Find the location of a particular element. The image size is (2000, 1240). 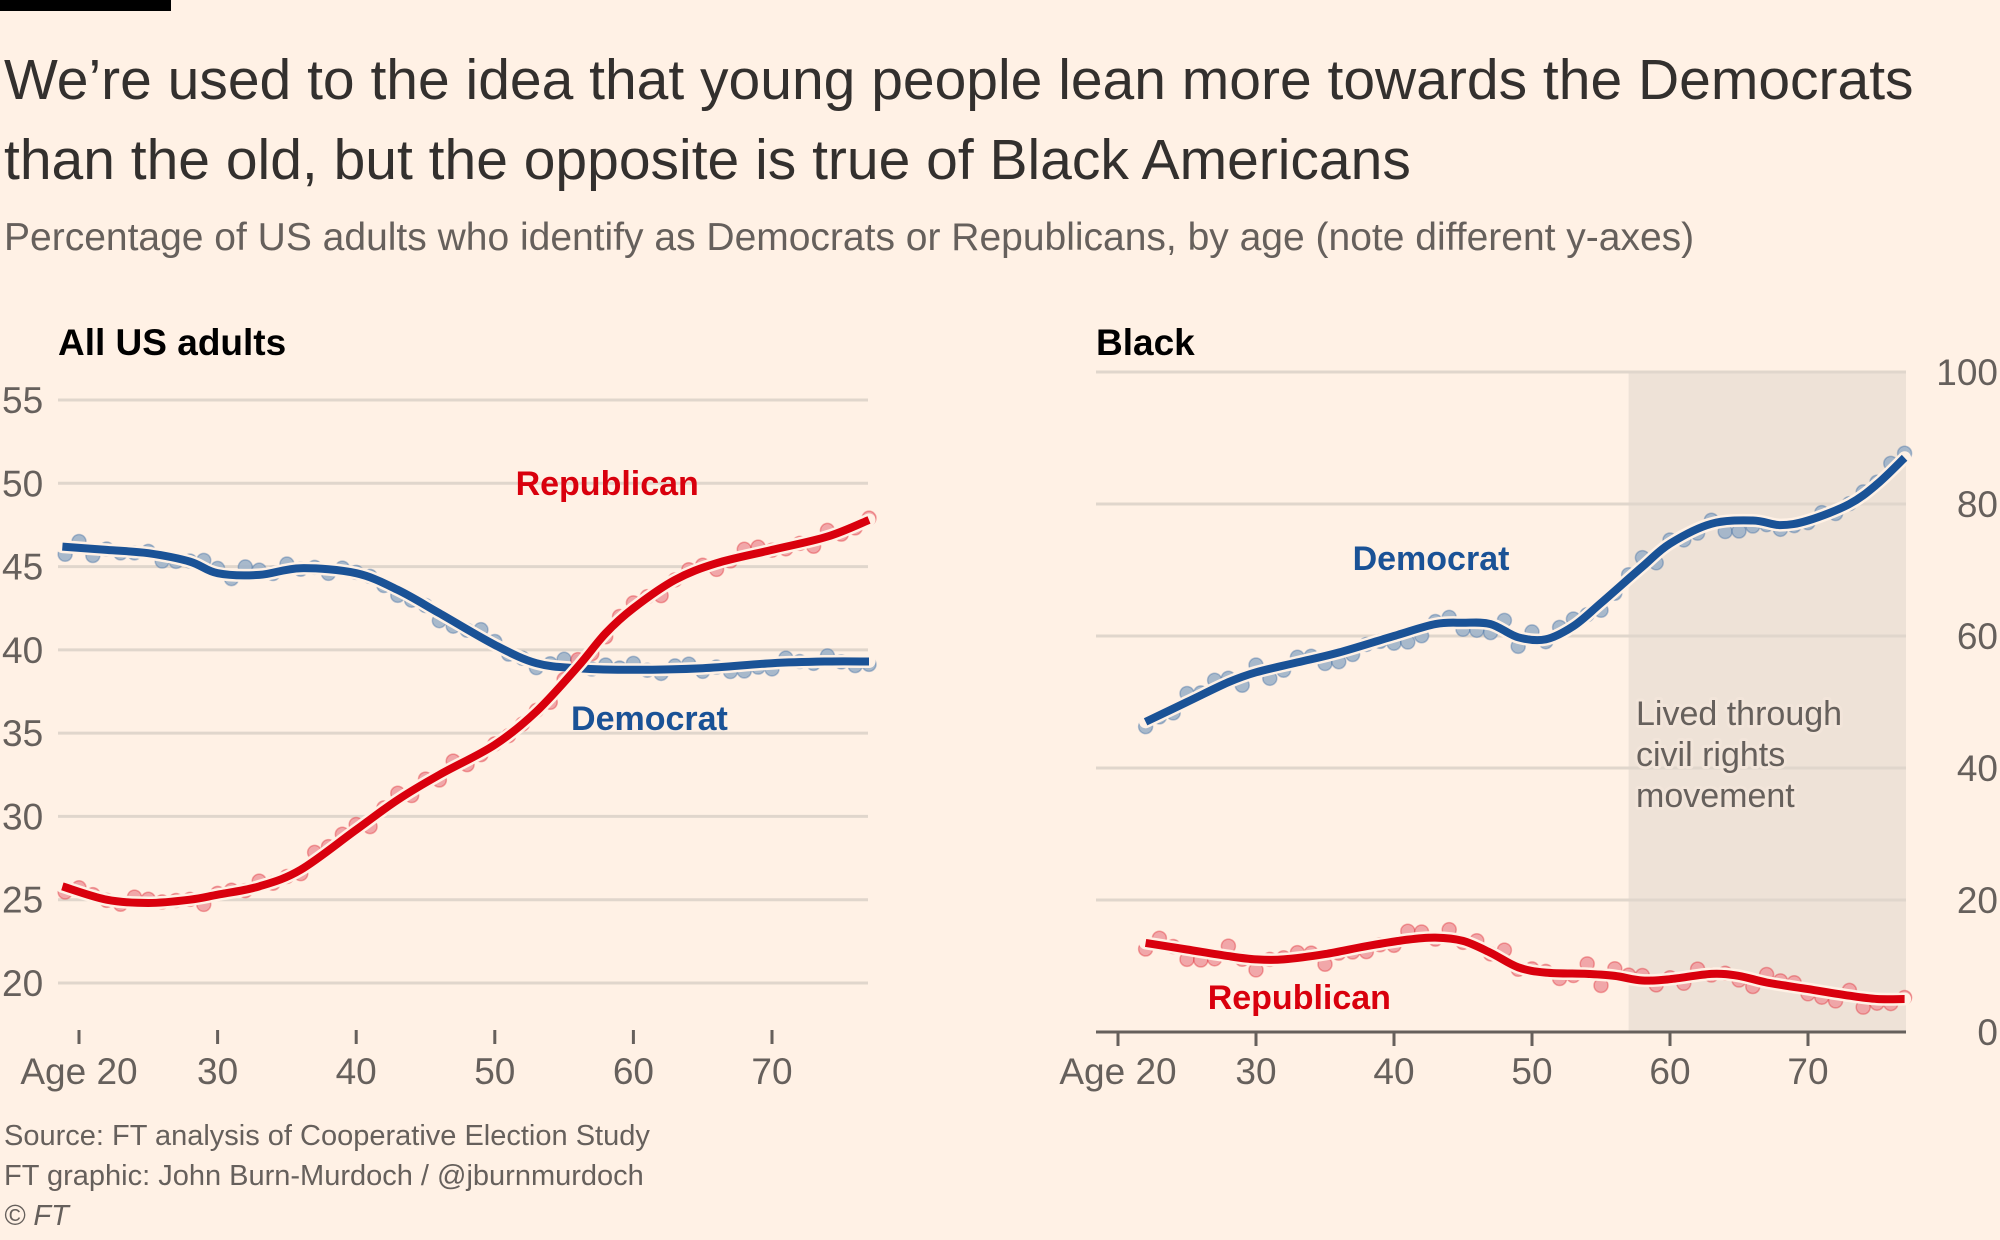

y-tick-label: 30 is located at coordinates (22, 816).